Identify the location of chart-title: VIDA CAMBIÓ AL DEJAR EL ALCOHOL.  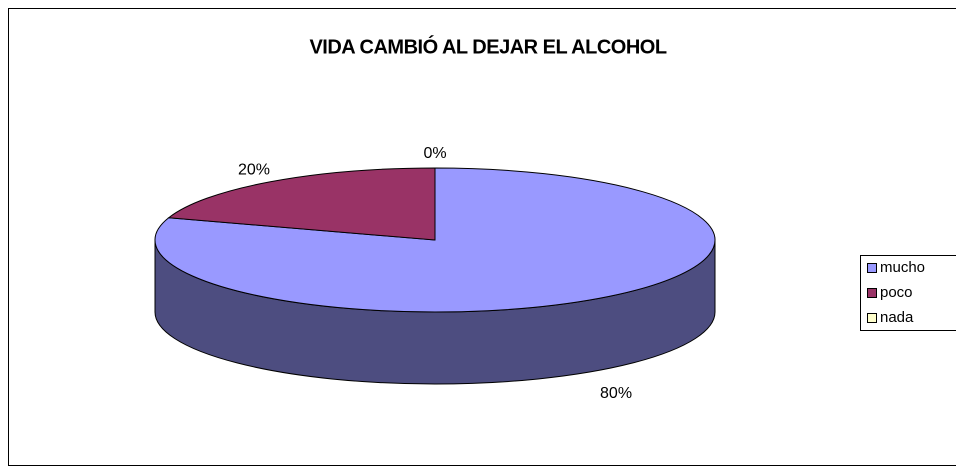
(487, 46).